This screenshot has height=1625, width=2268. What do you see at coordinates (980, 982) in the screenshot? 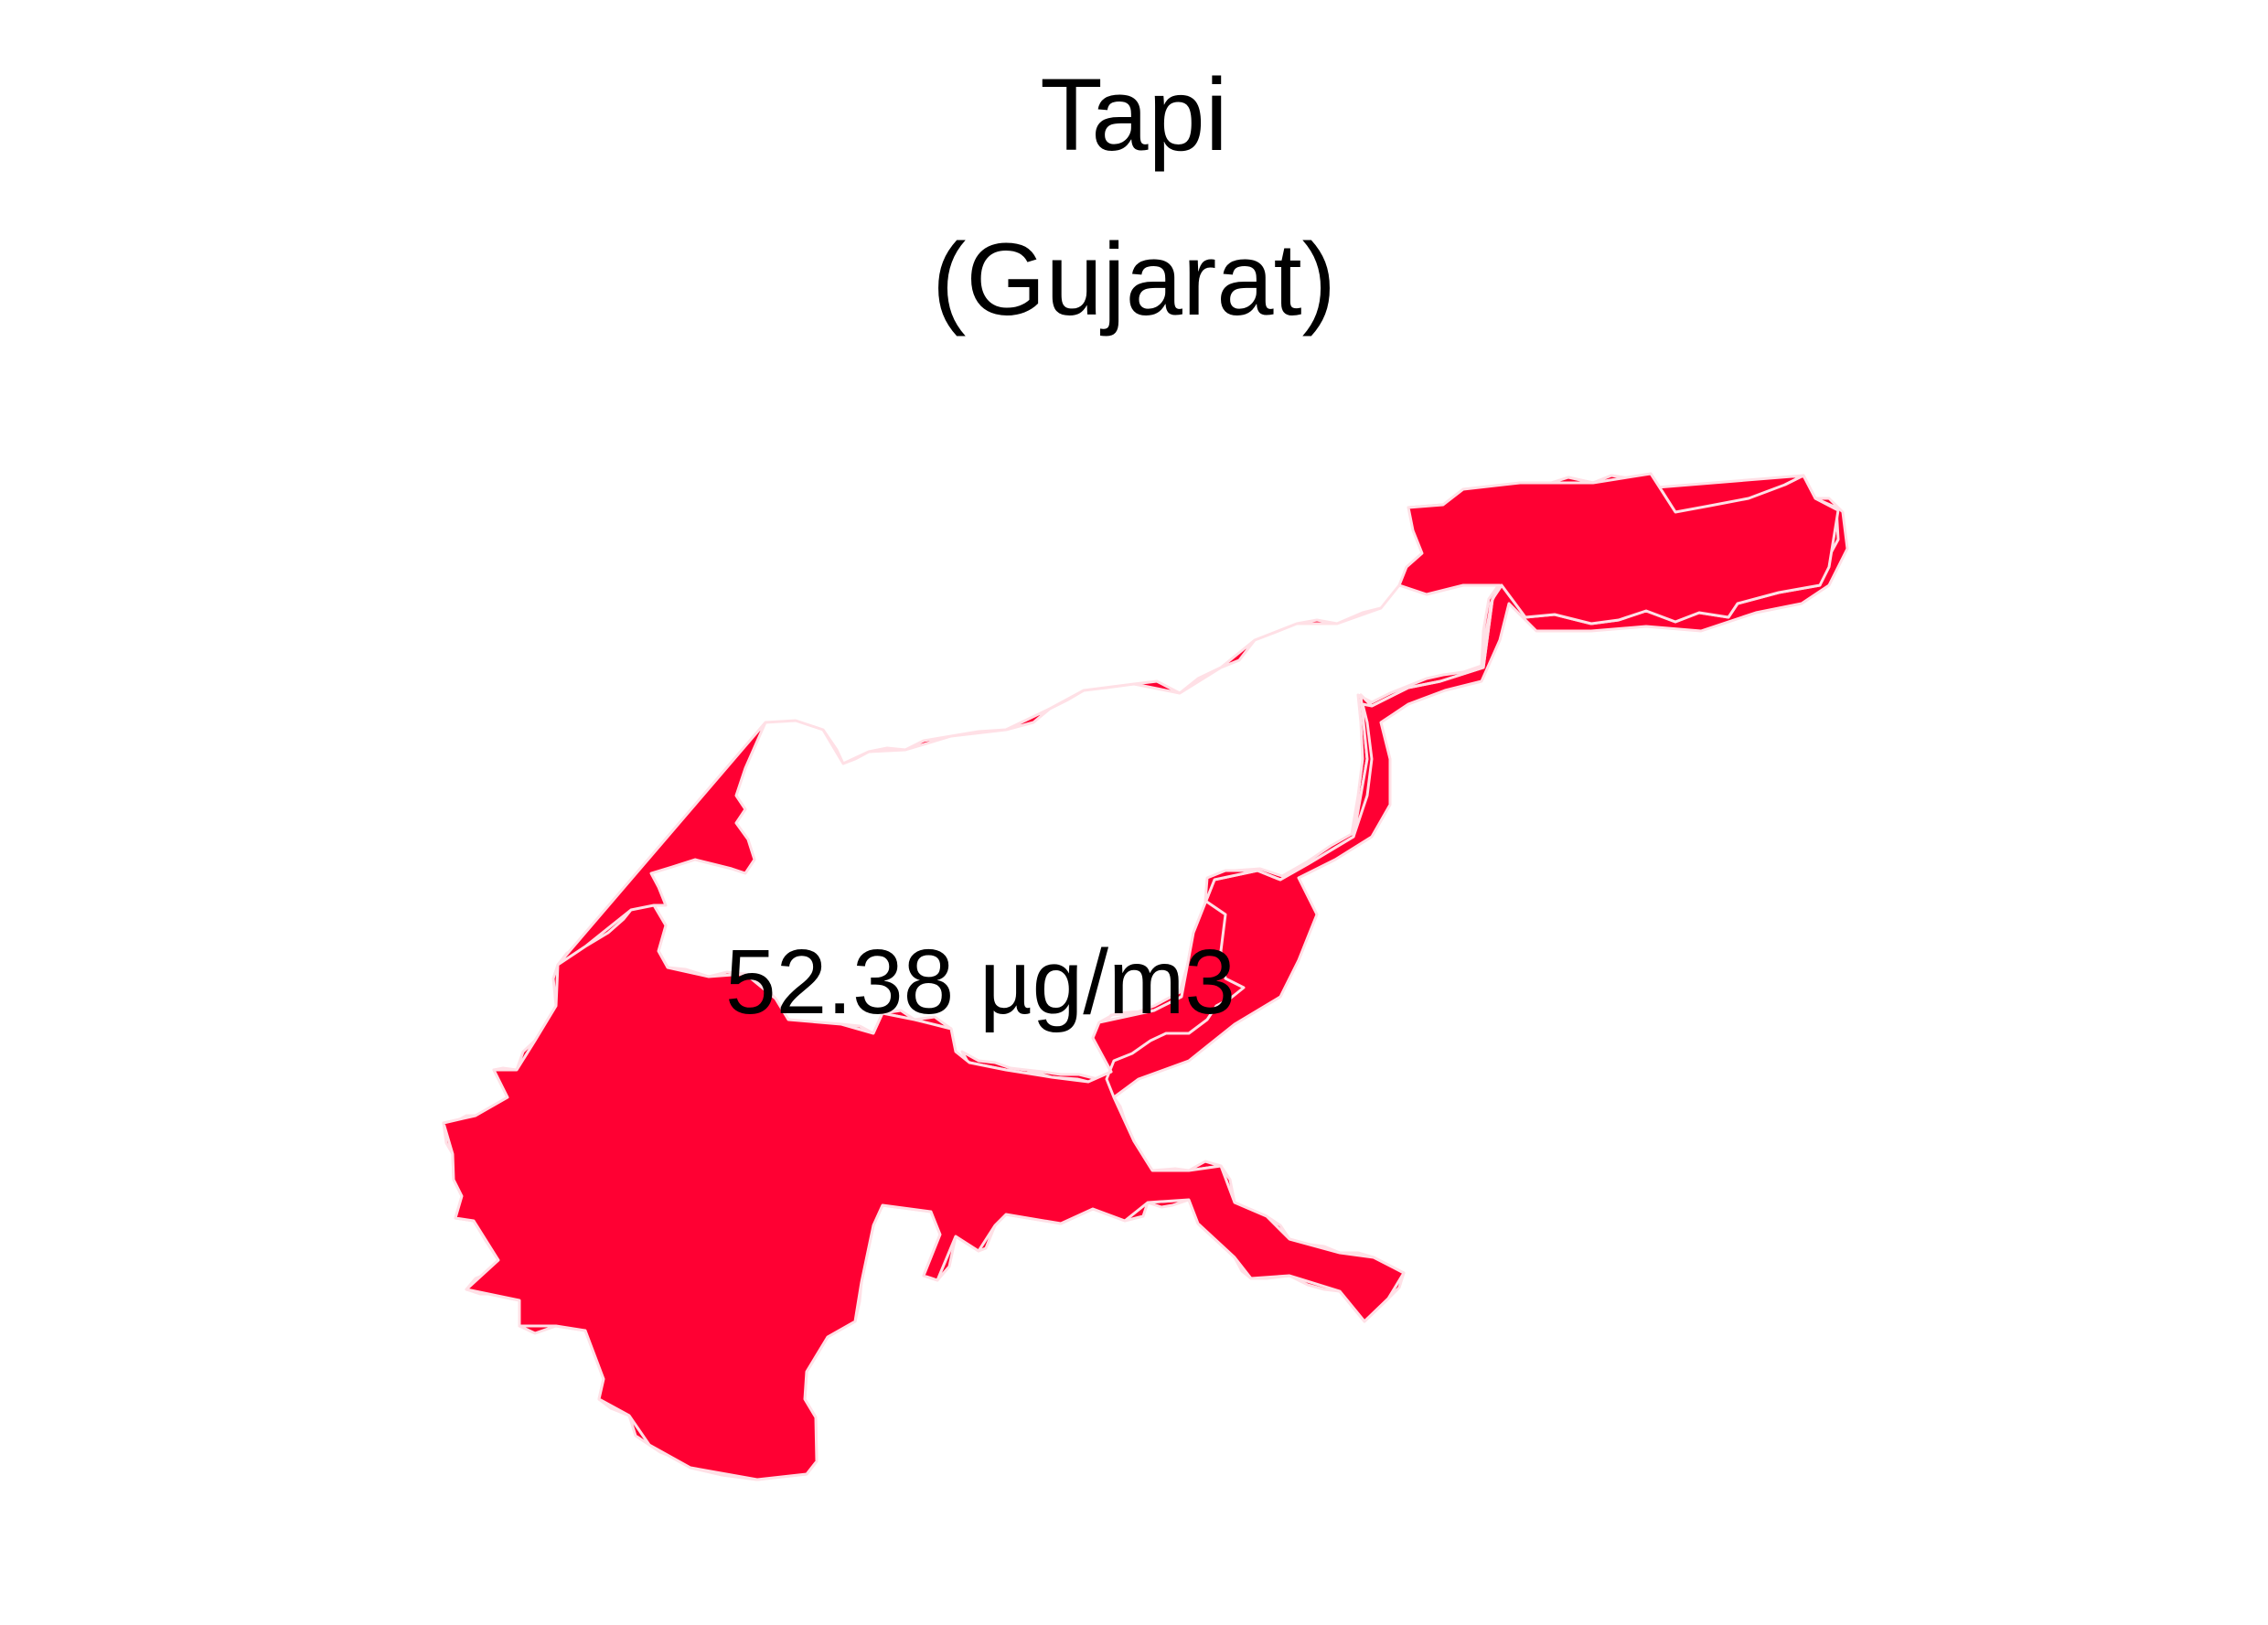
I see `district-value-label: 52.38 µg/m3` at bounding box center [980, 982].